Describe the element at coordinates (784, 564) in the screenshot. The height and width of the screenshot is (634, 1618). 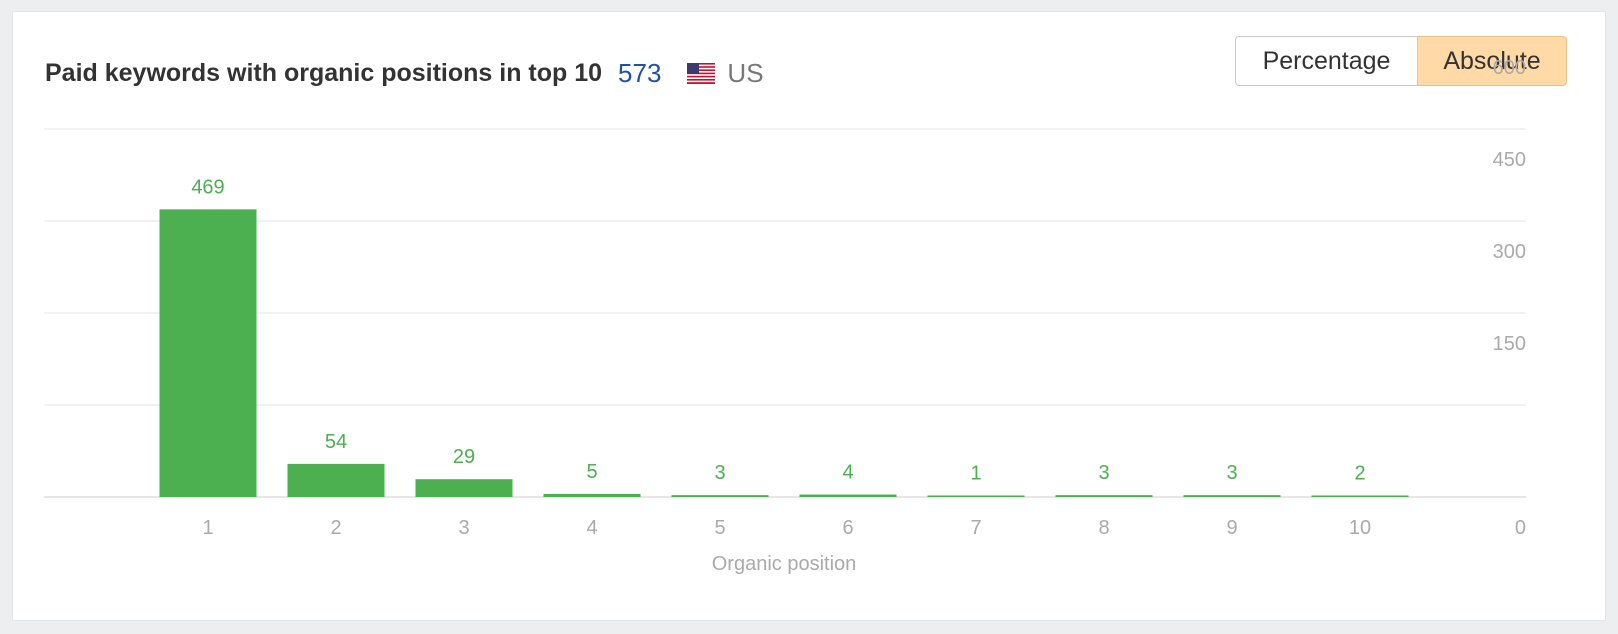
I see `x-axis-title: Organic position` at that location.